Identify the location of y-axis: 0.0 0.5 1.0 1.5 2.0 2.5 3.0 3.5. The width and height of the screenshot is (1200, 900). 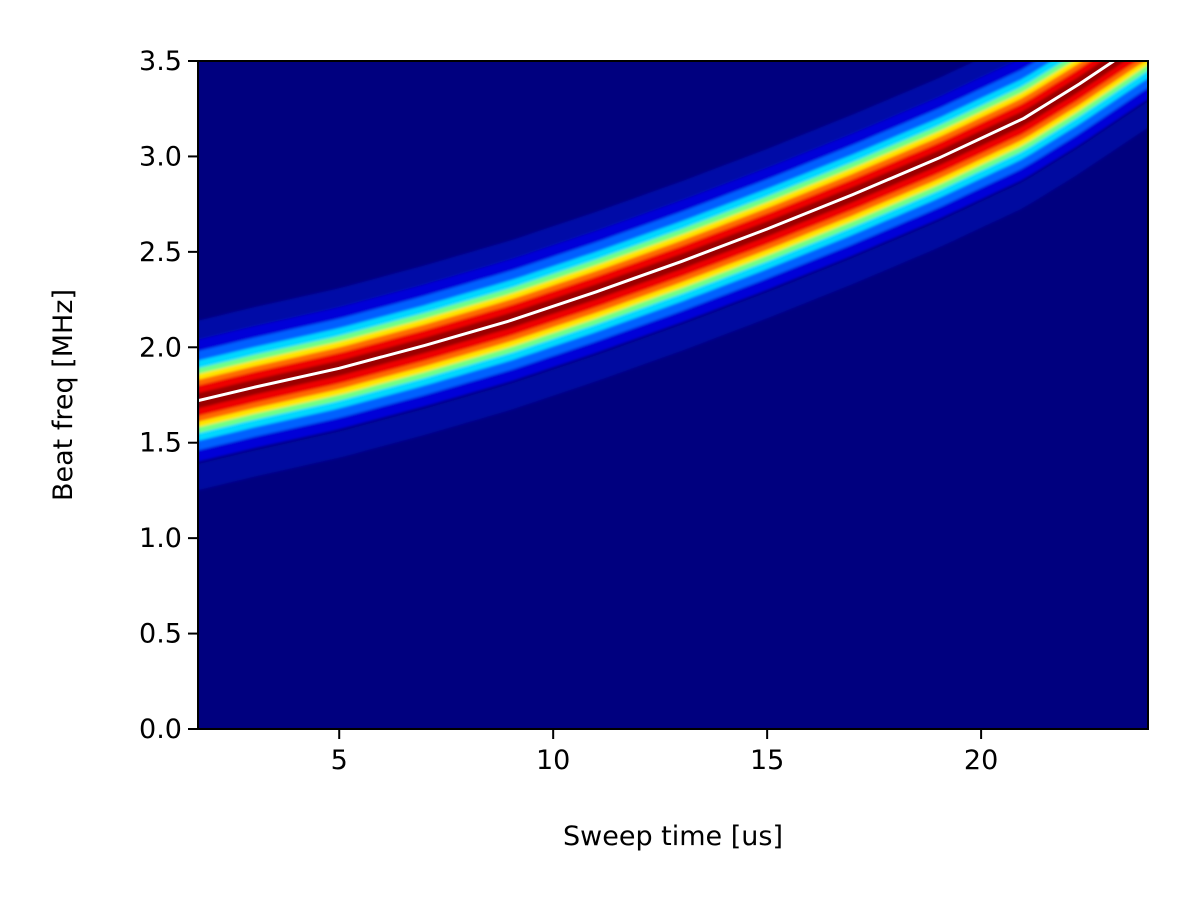
(168, 395).